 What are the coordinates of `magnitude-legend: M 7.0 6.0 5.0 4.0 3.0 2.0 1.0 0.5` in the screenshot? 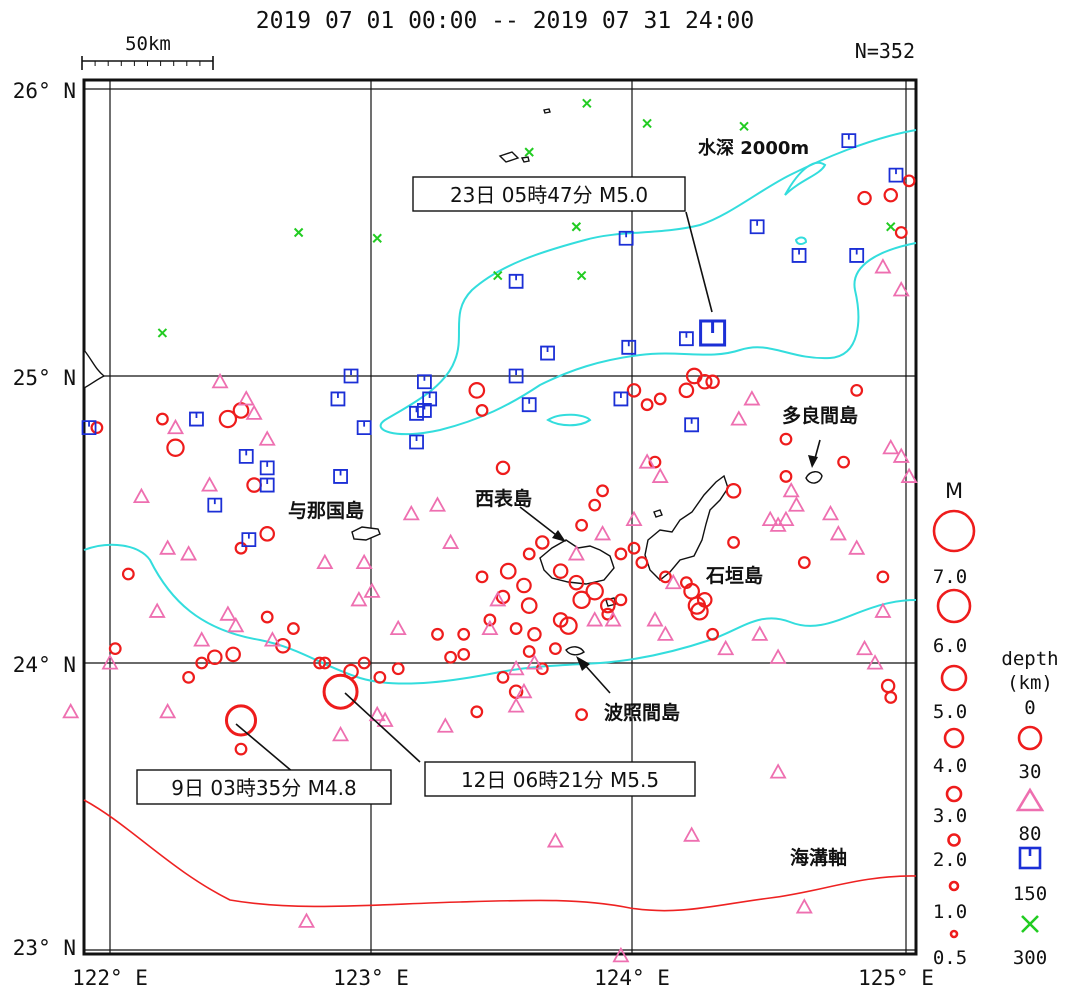 It's located at (954, 724).